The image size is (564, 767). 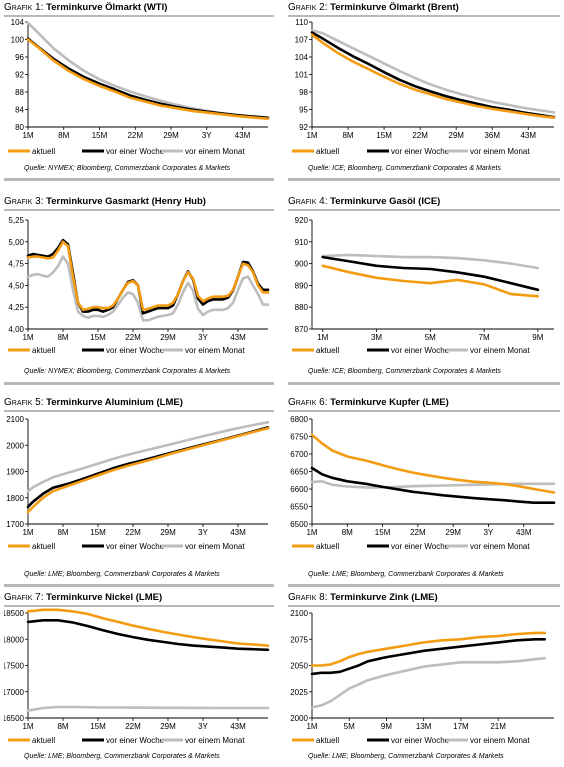 I want to click on chart-title-text: Terminkurve Ölmarkt (WTI), so click(x=105, y=7).